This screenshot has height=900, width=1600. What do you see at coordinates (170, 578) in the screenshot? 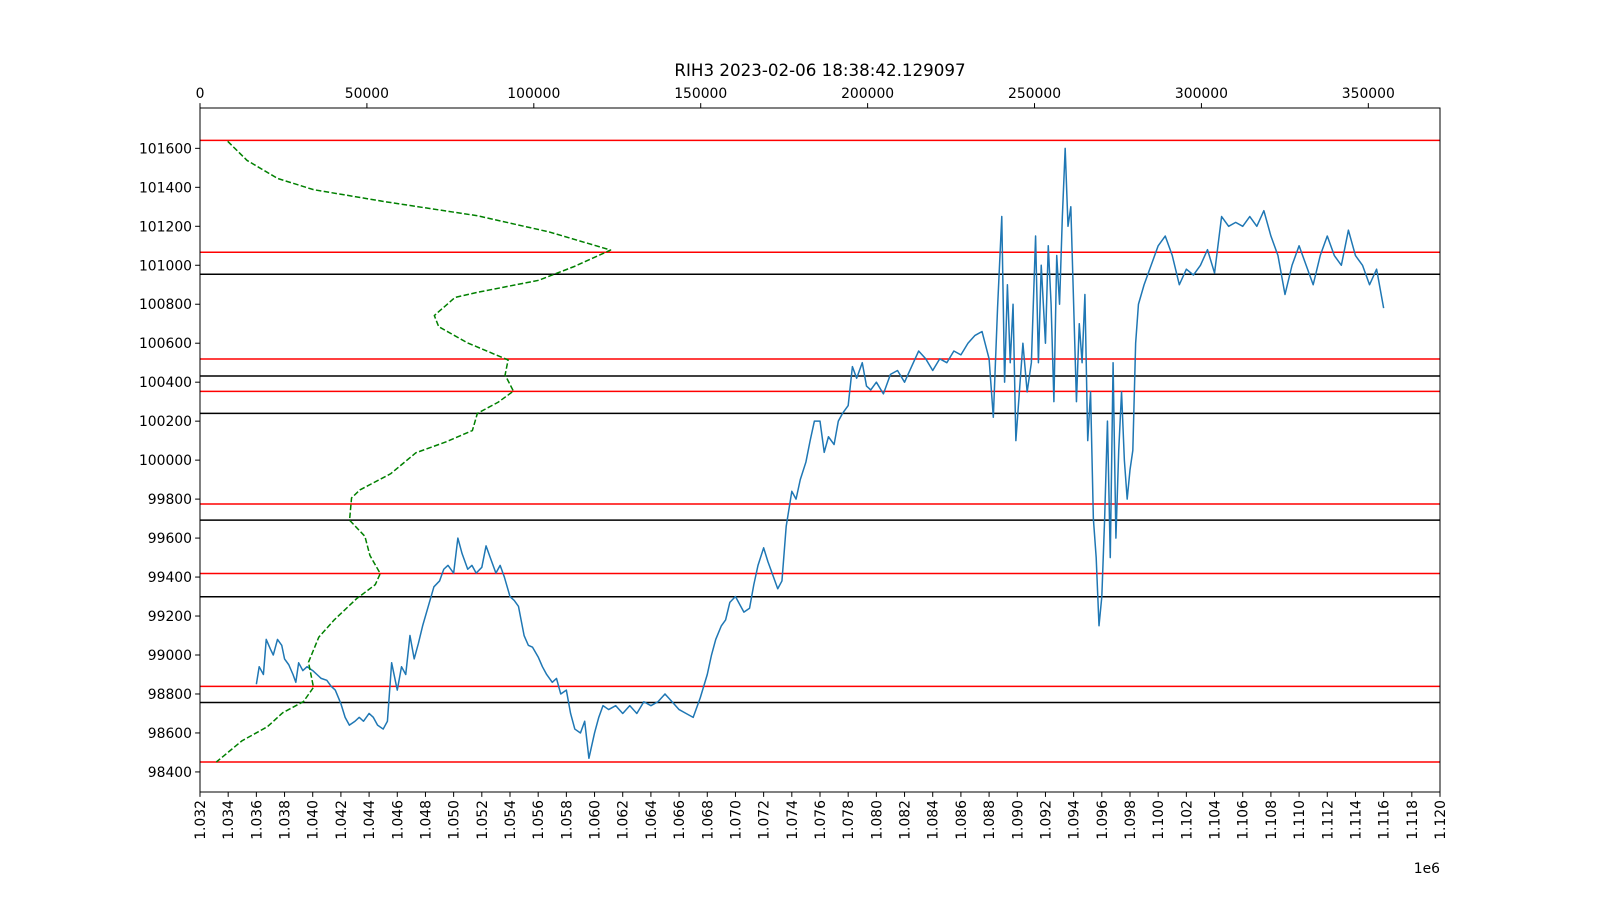
I see `y-tick-label: 99400` at bounding box center [170, 578].